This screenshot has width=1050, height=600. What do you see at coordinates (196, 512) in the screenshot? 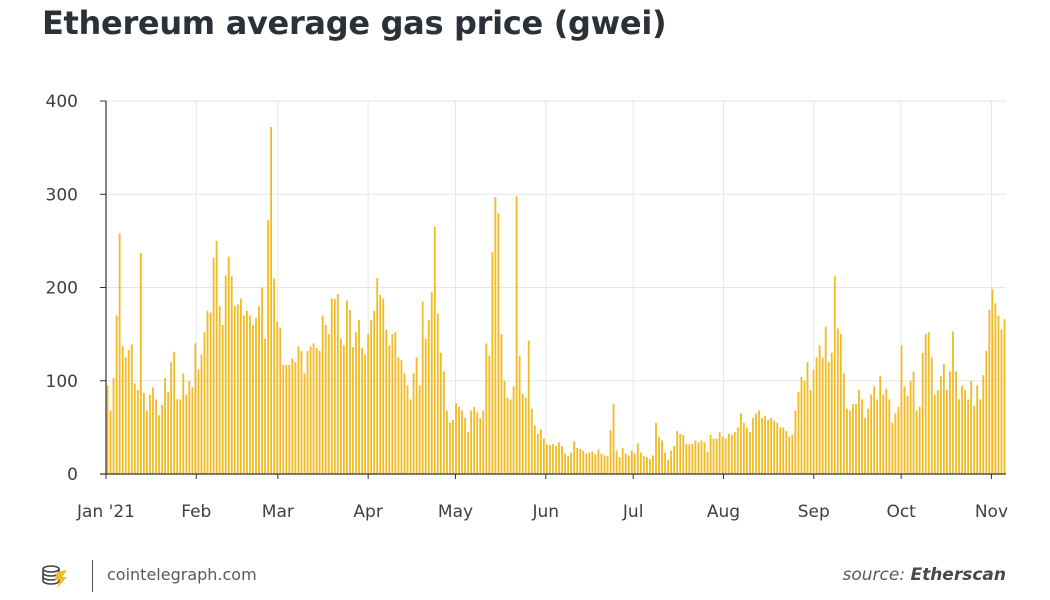
I see `x-tick-label: Feb` at bounding box center [196, 512].